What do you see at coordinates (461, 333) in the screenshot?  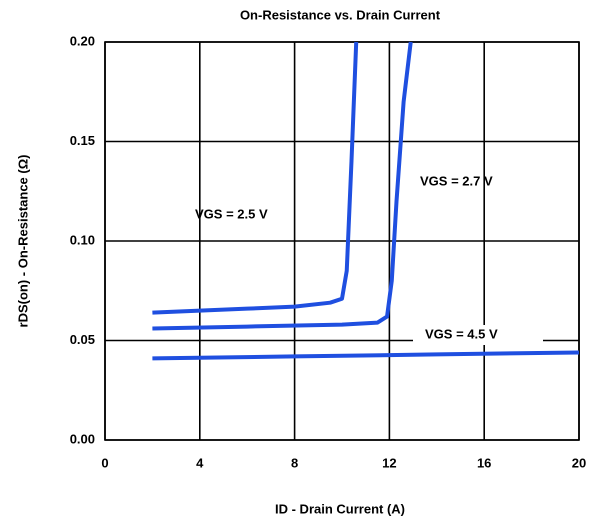 I see `series-label: VGS = 4.5 V` at bounding box center [461, 333].